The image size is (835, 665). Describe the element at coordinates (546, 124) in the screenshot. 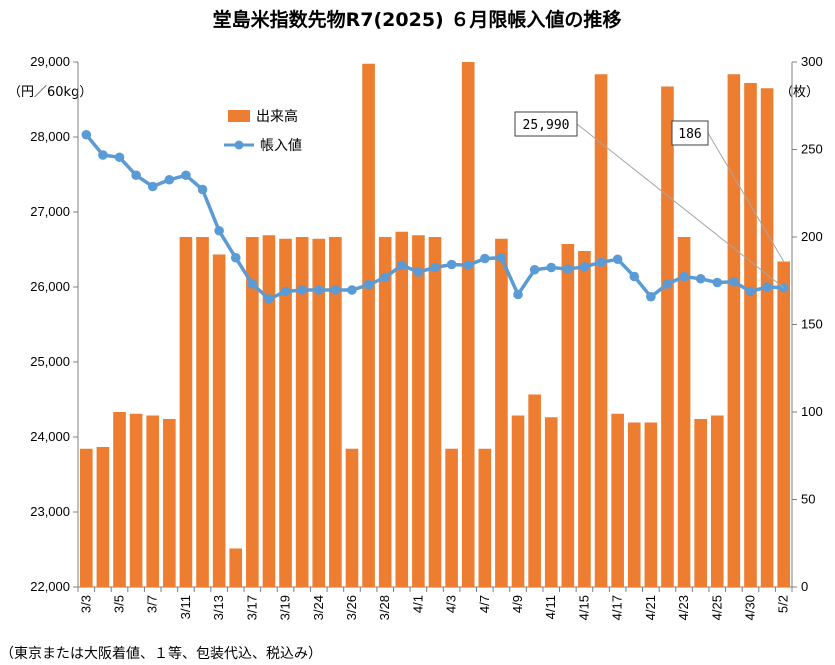

I see `callout-box` at that location.